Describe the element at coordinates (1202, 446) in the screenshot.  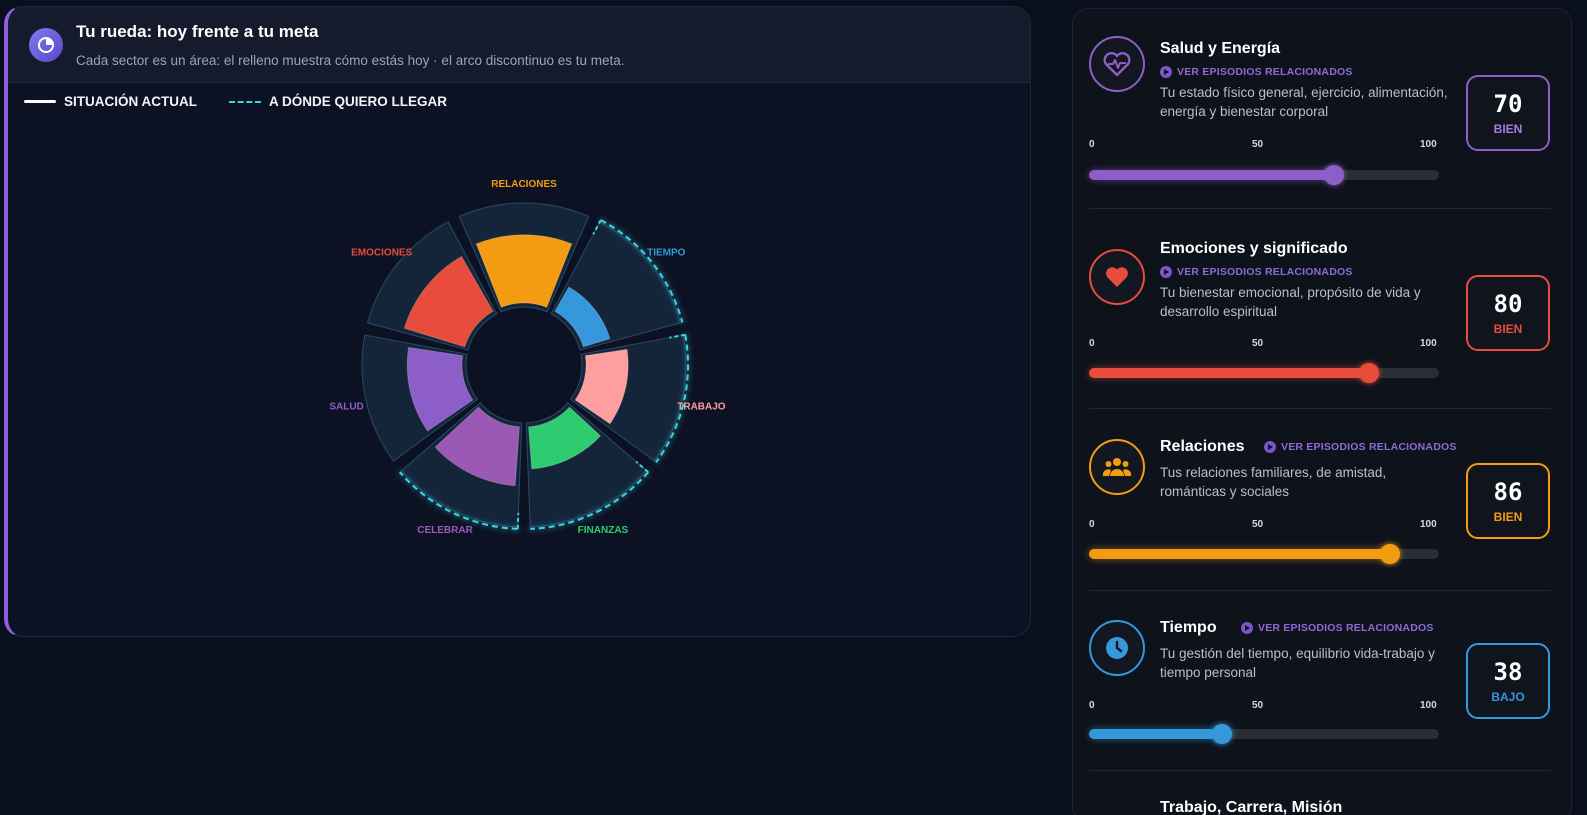
I see `area-name: Relaciones` at that location.